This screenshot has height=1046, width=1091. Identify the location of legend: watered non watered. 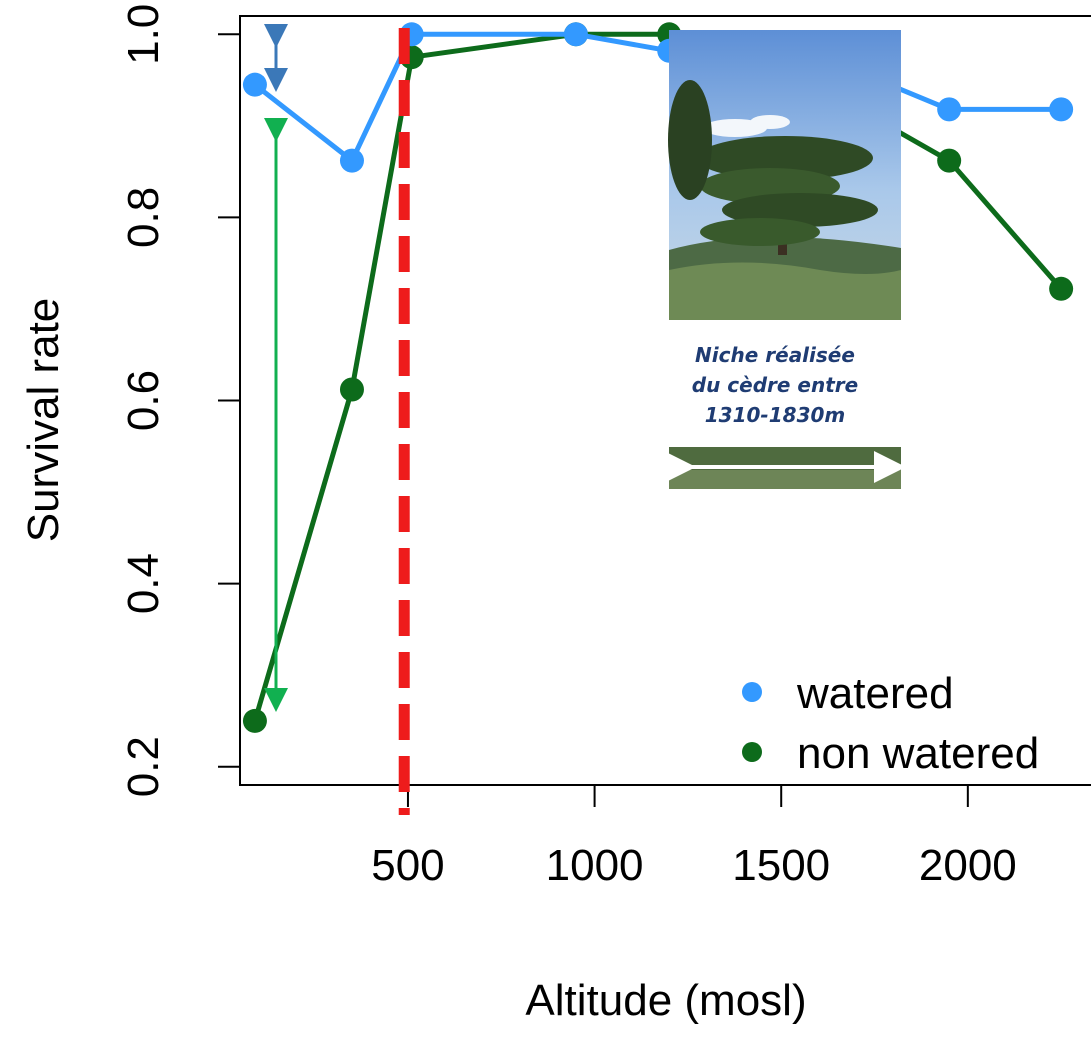
(890, 723).